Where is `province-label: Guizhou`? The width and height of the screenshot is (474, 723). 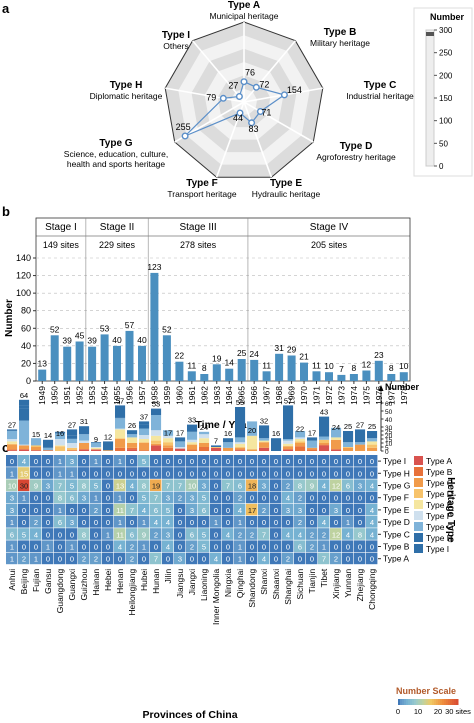 province-label: Guizhou is located at coordinates (84, 585).